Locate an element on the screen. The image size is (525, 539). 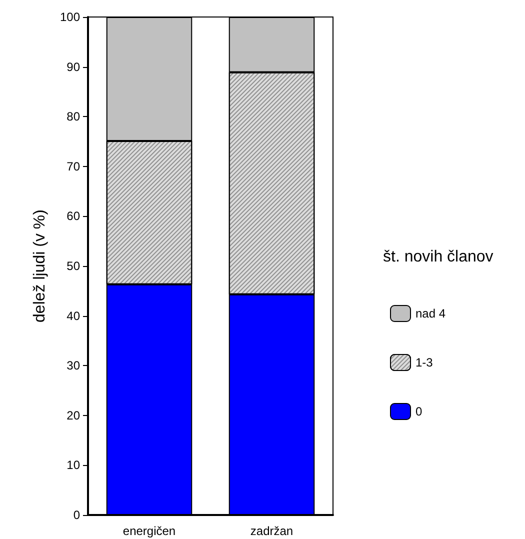
y-tick-label: 30 is located at coordinates (73, 365).